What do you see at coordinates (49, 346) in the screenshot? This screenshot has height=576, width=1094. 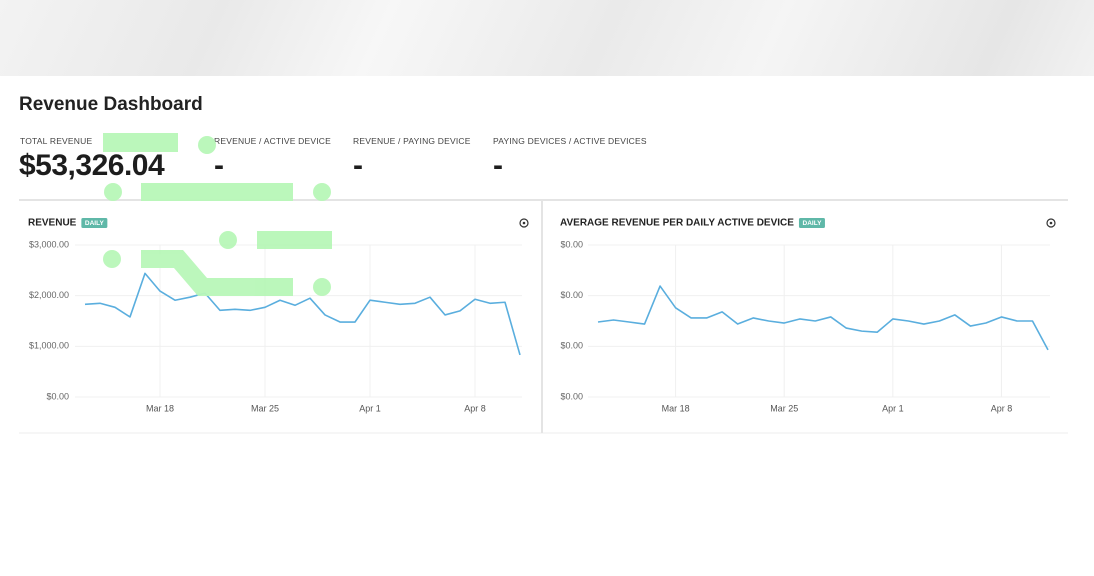 I see `y-tick-label: $1,000.00` at bounding box center [49, 346].